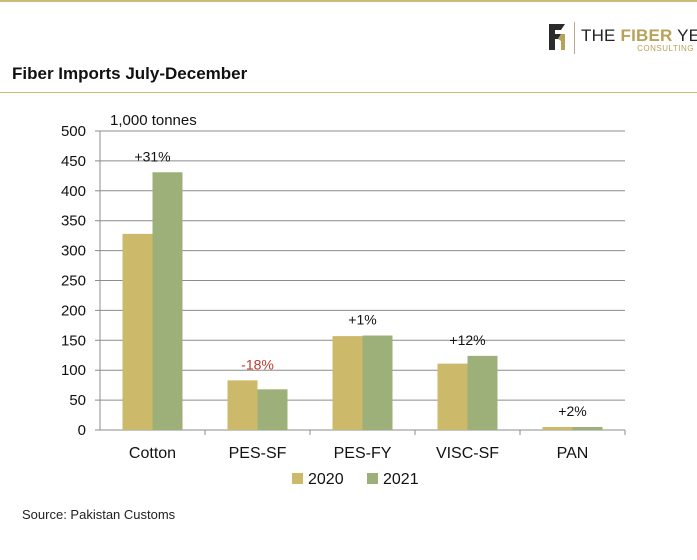 The width and height of the screenshot is (697, 560). Describe the element at coordinates (73, 221) in the screenshot. I see `y-tick-label: 350` at that location.